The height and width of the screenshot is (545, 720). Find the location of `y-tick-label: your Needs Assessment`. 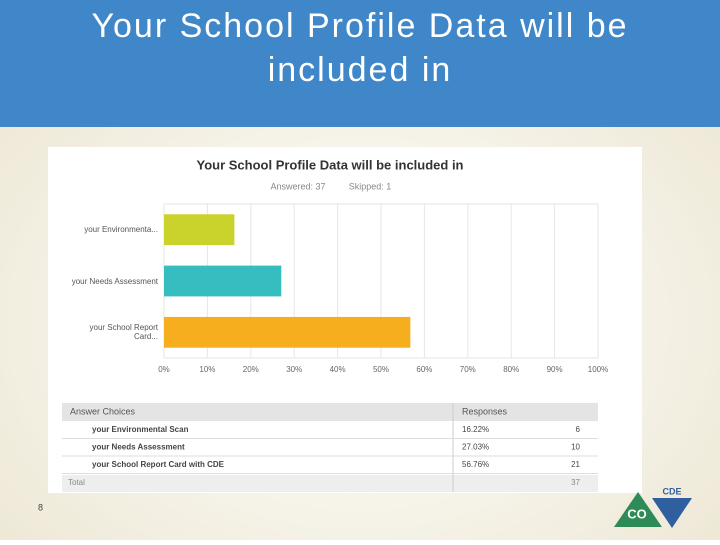

y-tick-label: your Needs Assessment is located at coordinates (114, 281).